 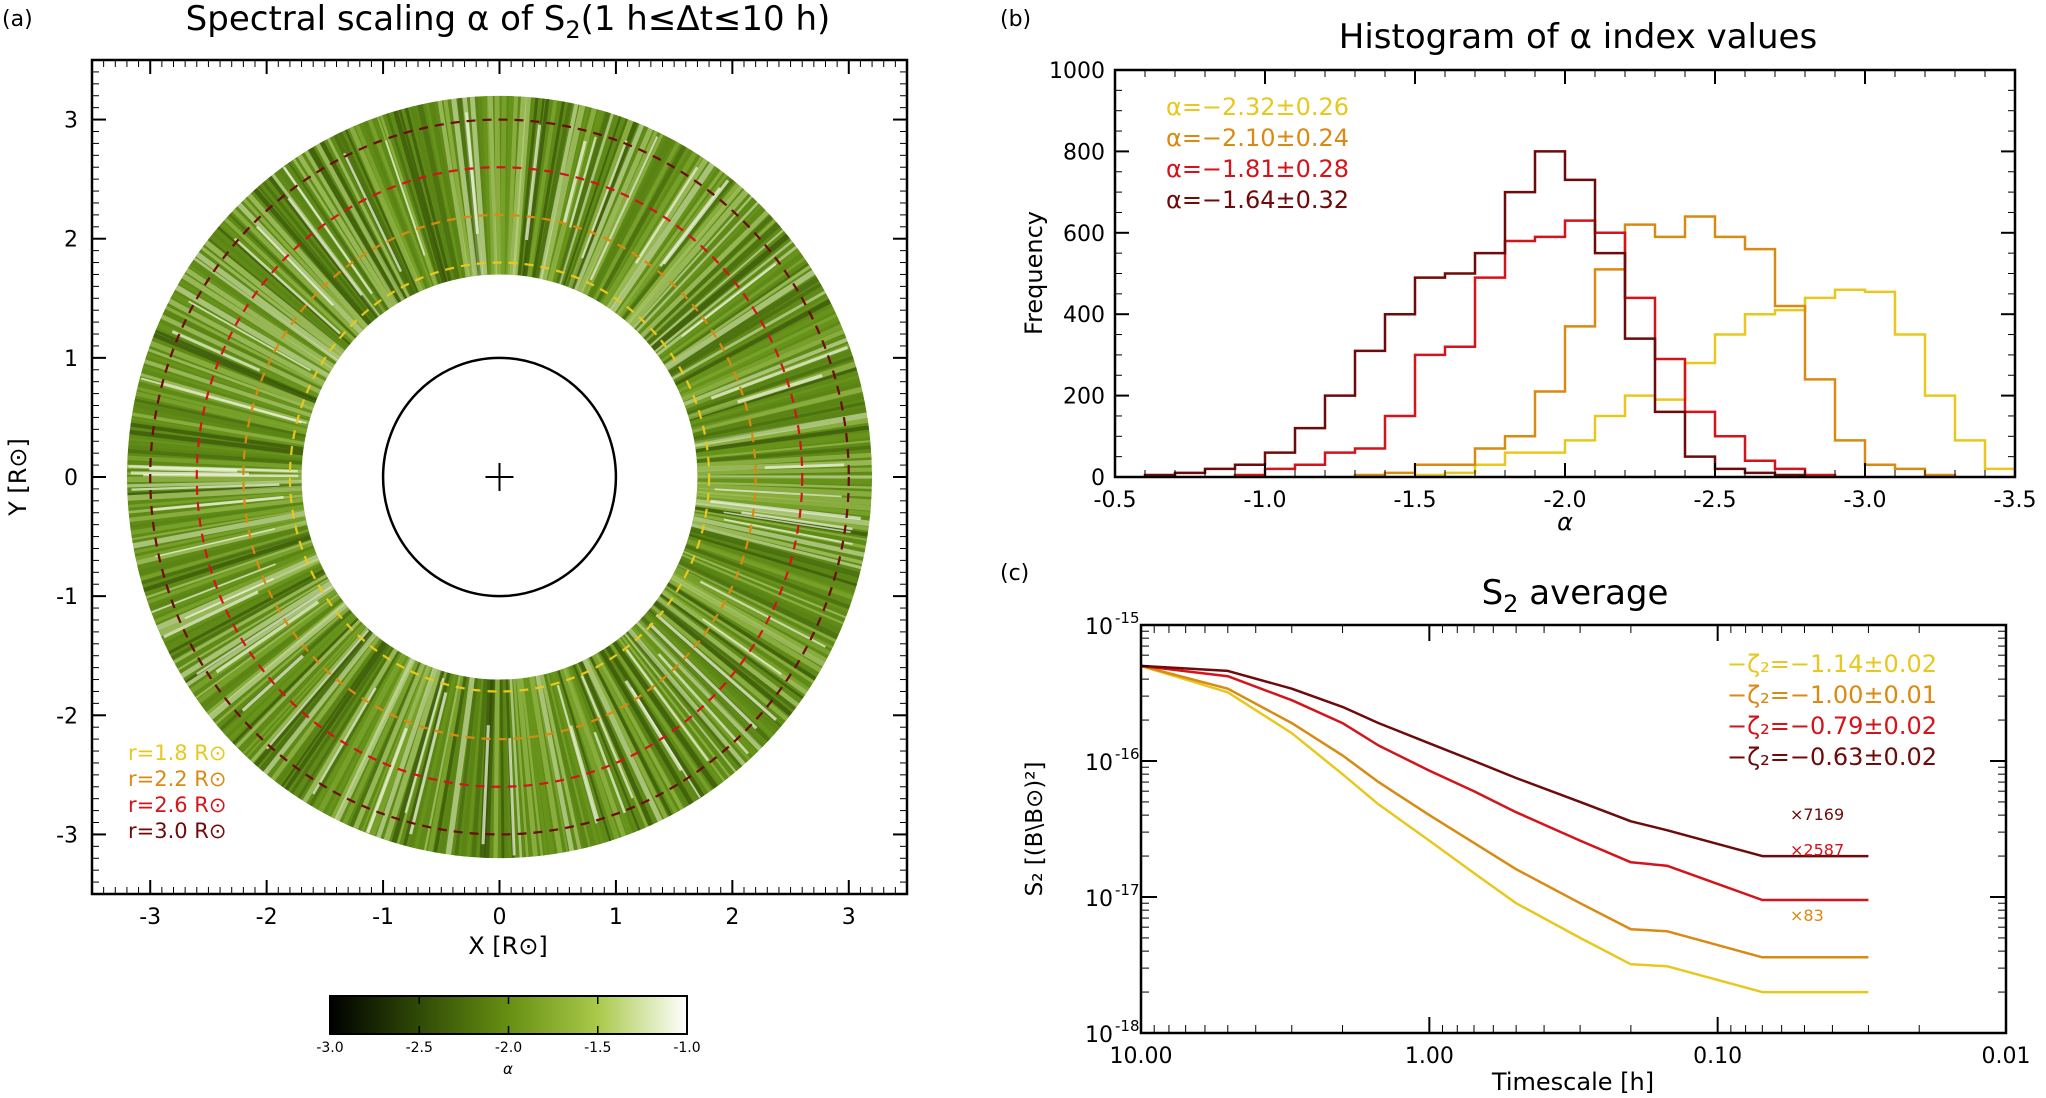 I want to click on y-tick-exponent: -15, so click(x=1127, y=618).